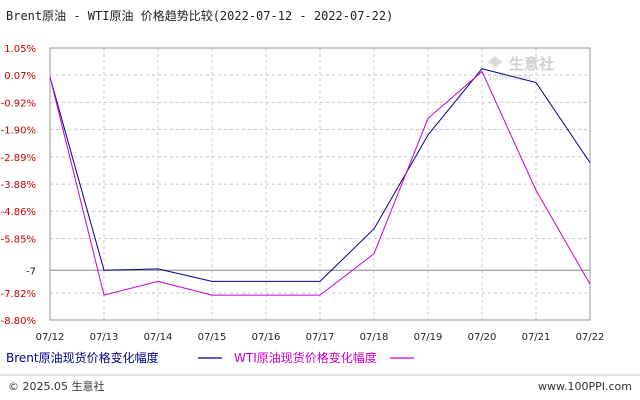 This screenshot has width=640, height=400. I want to click on x-tick-label: 07/13, so click(104, 337).